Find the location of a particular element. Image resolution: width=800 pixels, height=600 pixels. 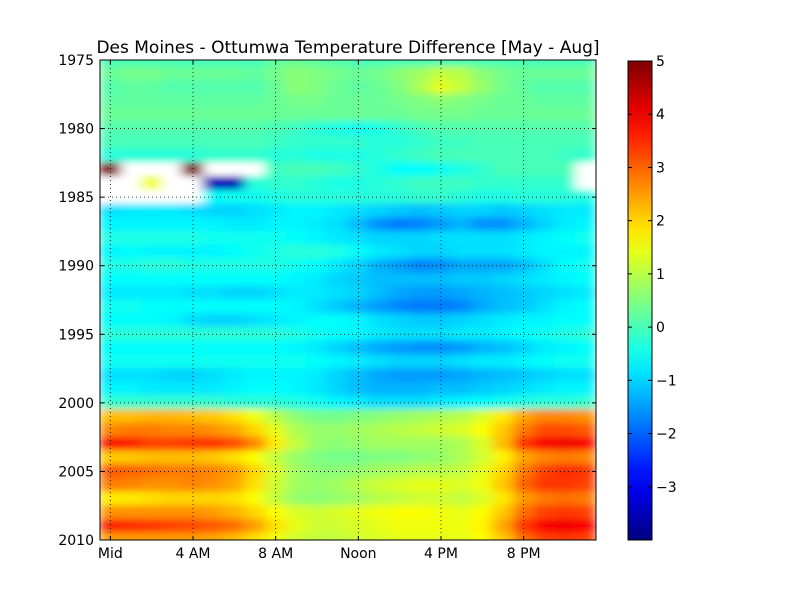

y-tick-label: 1985 is located at coordinates (76, 198).